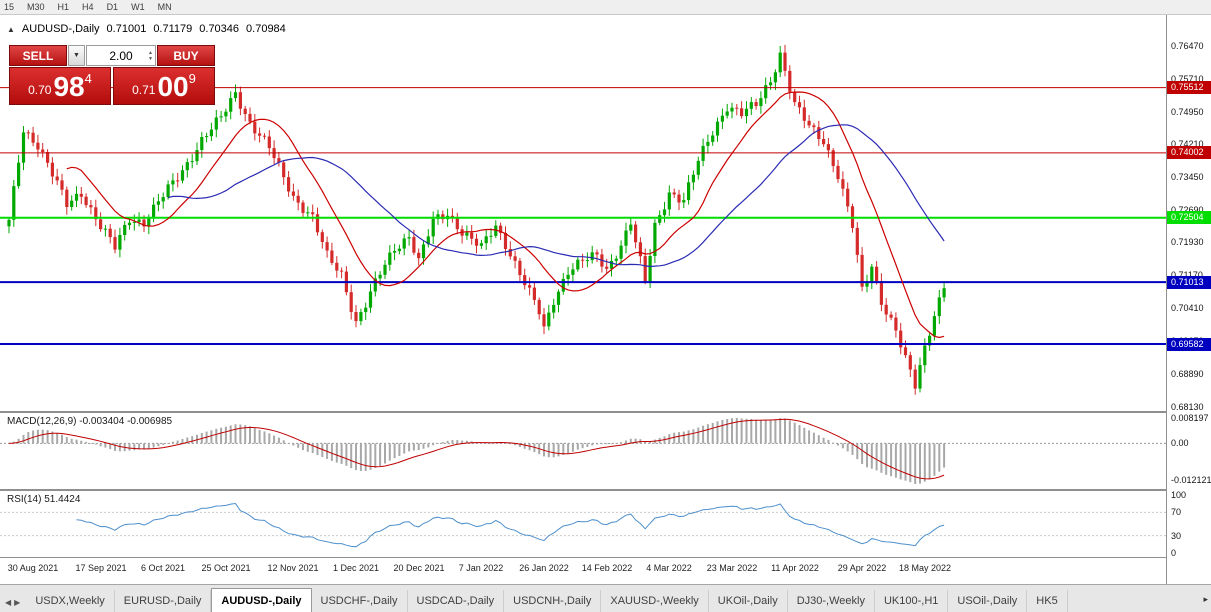 The image size is (1211, 612). I want to click on tab-scroll-buttons: ◀ ▶, so click(12, 602).